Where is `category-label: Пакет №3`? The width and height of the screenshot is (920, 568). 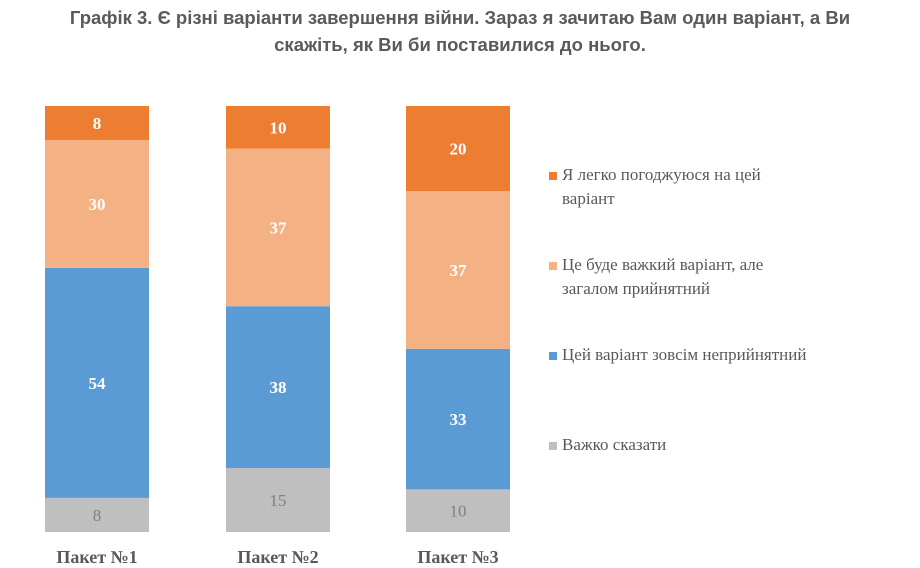
category-label: Пакет №3 is located at coordinates (457, 557).